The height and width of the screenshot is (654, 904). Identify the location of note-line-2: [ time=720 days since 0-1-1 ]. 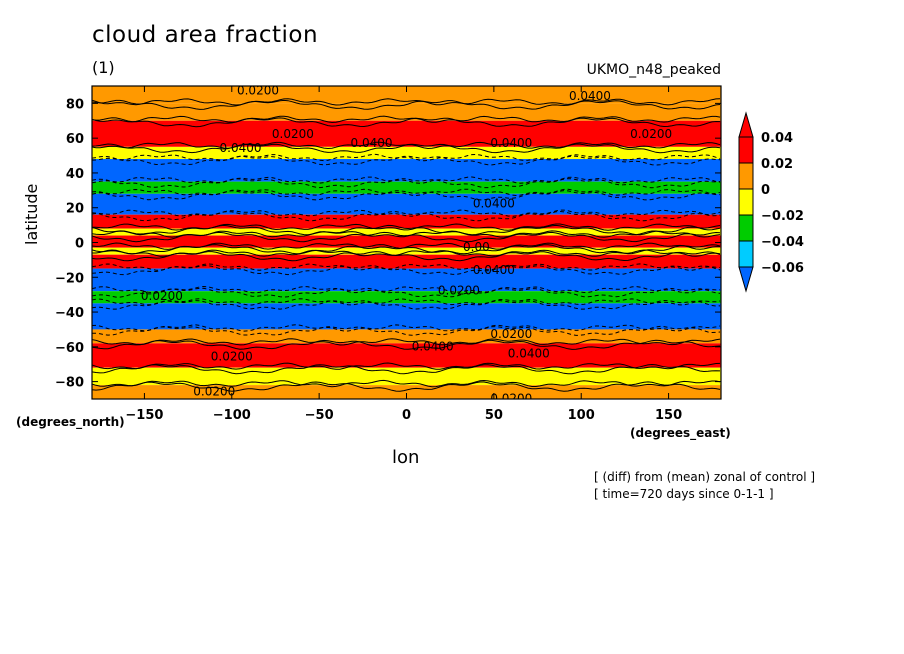
(684, 494).